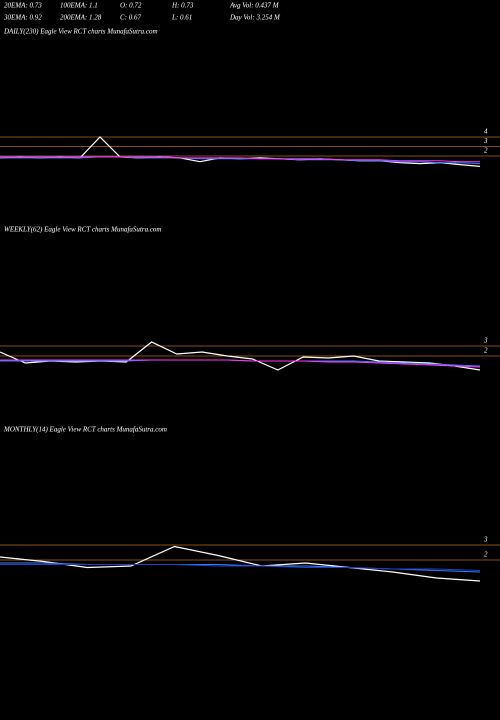 This screenshot has width=500, height=720. Describe the element at coordinates (486, 132) in the screenshot. I see `y-tick-label: 4` at that location.